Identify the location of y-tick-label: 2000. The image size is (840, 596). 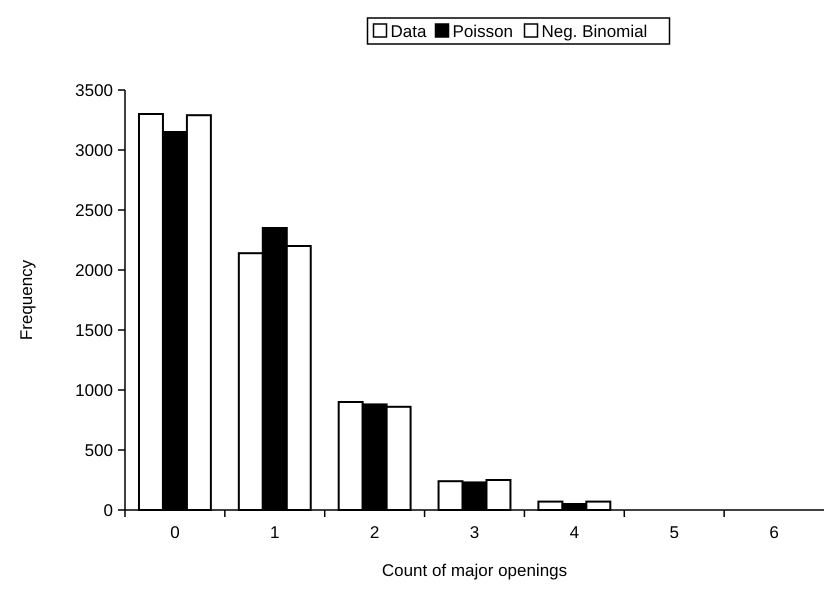
(94, 270).